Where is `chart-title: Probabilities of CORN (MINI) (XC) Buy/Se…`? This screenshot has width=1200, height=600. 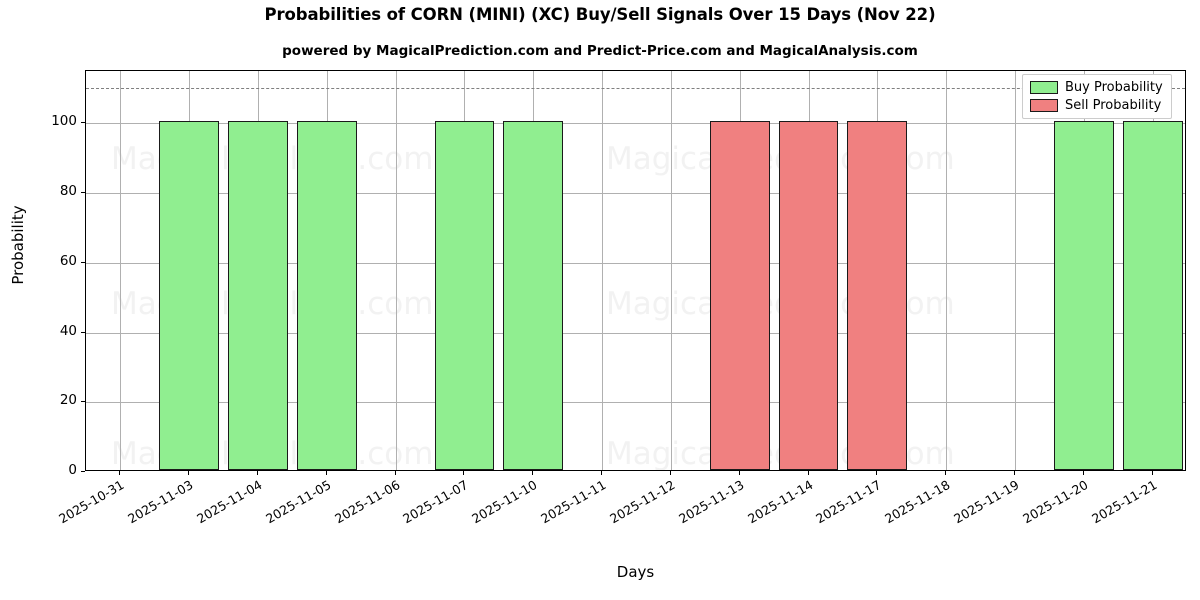
chart-title: Probabilities of CORN (MINI) (XC) Buy/Se… is located at coordinates (600, 14).